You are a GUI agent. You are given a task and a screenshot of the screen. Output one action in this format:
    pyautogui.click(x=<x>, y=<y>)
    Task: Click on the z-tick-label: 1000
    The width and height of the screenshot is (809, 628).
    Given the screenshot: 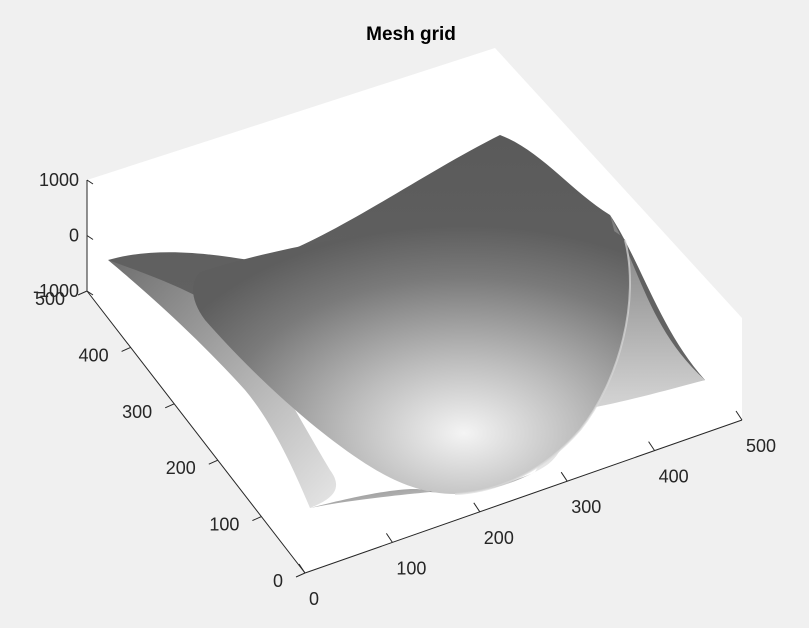 What is the action you would take?
    pyautogui.click(x=59, y=180)
    